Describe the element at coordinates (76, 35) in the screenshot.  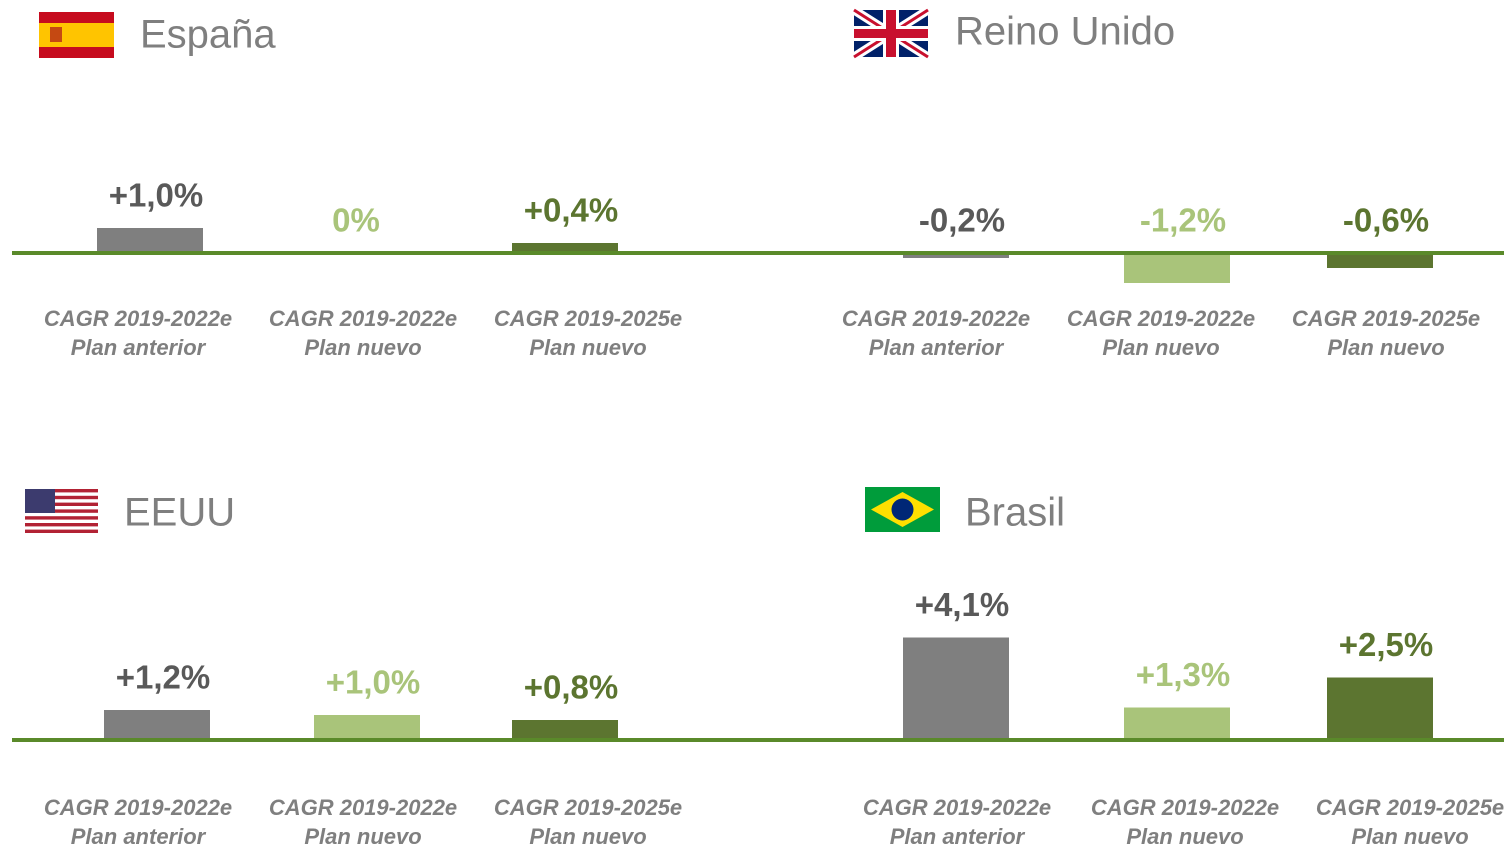
I see `flag-spain` at that location.